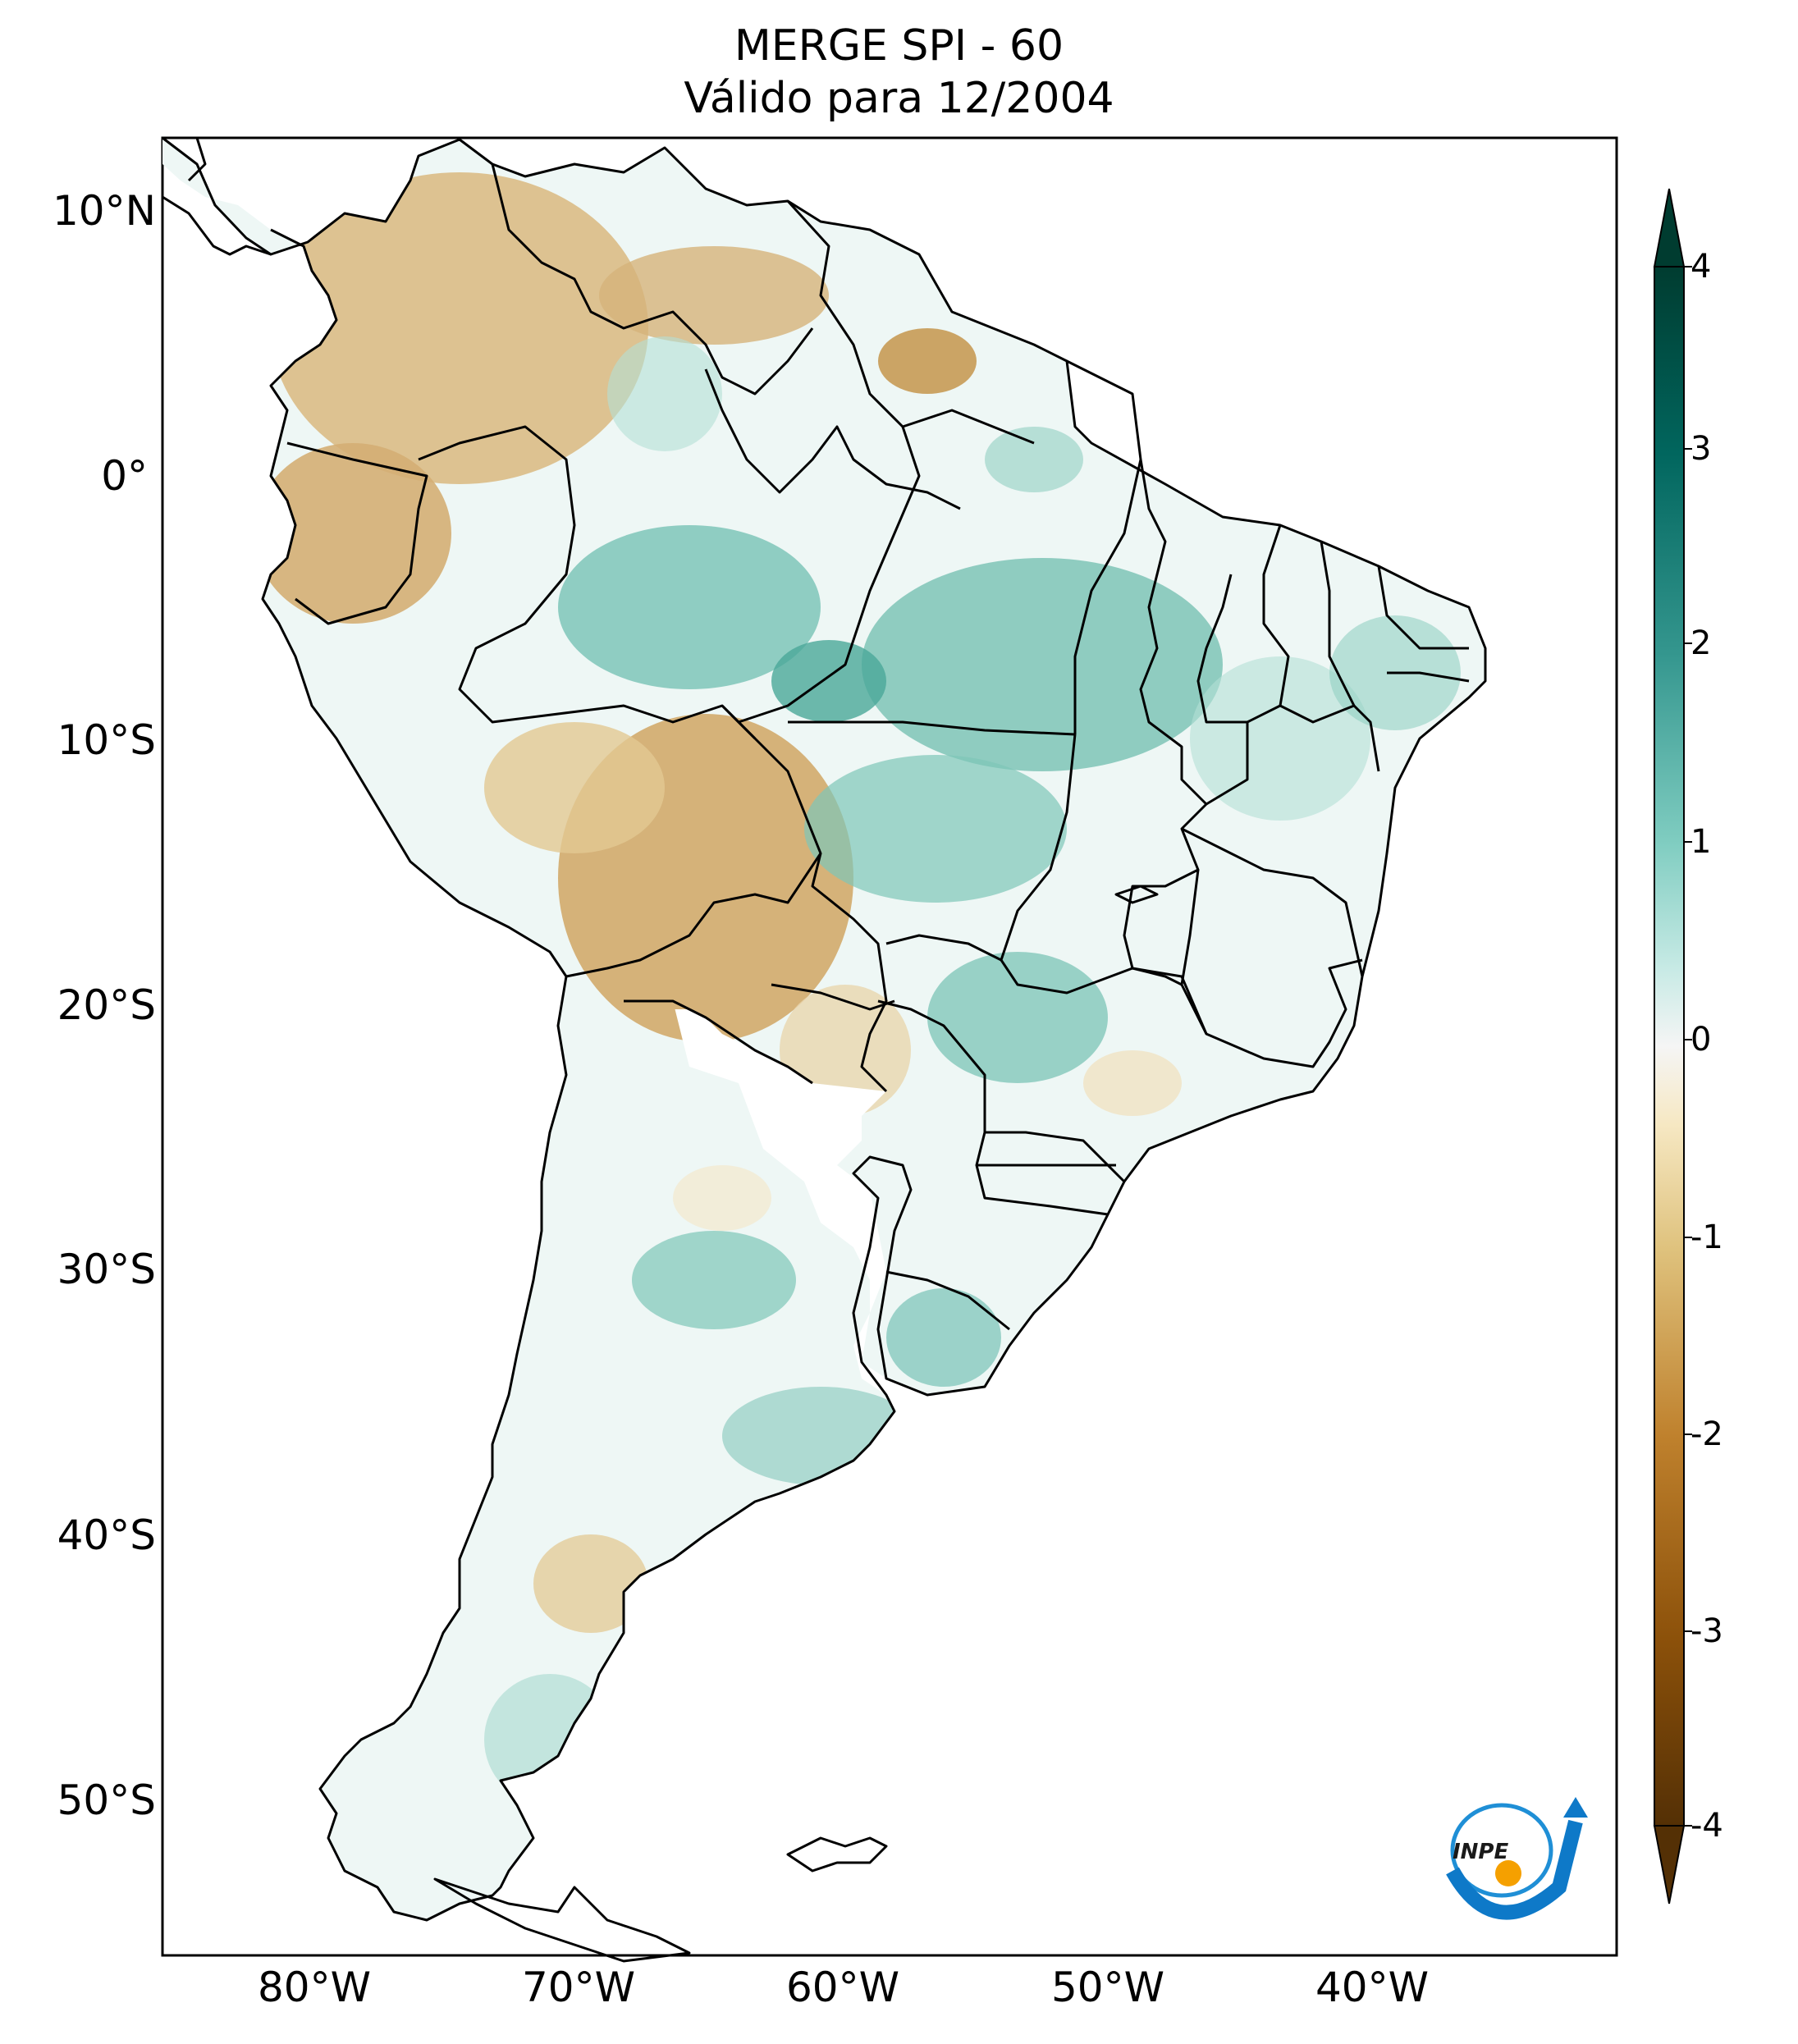  What do you see at coordinates (578, 1988) in the screenshot?
I see `lon-tick-label: 70°W` at bounding box center [578, 1988].